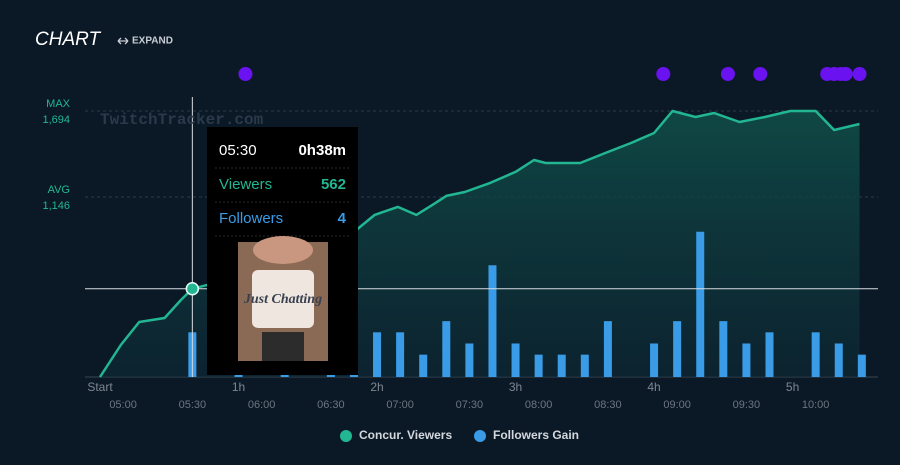  I want to click on game-name: Just Chatting, so click(282, 299).